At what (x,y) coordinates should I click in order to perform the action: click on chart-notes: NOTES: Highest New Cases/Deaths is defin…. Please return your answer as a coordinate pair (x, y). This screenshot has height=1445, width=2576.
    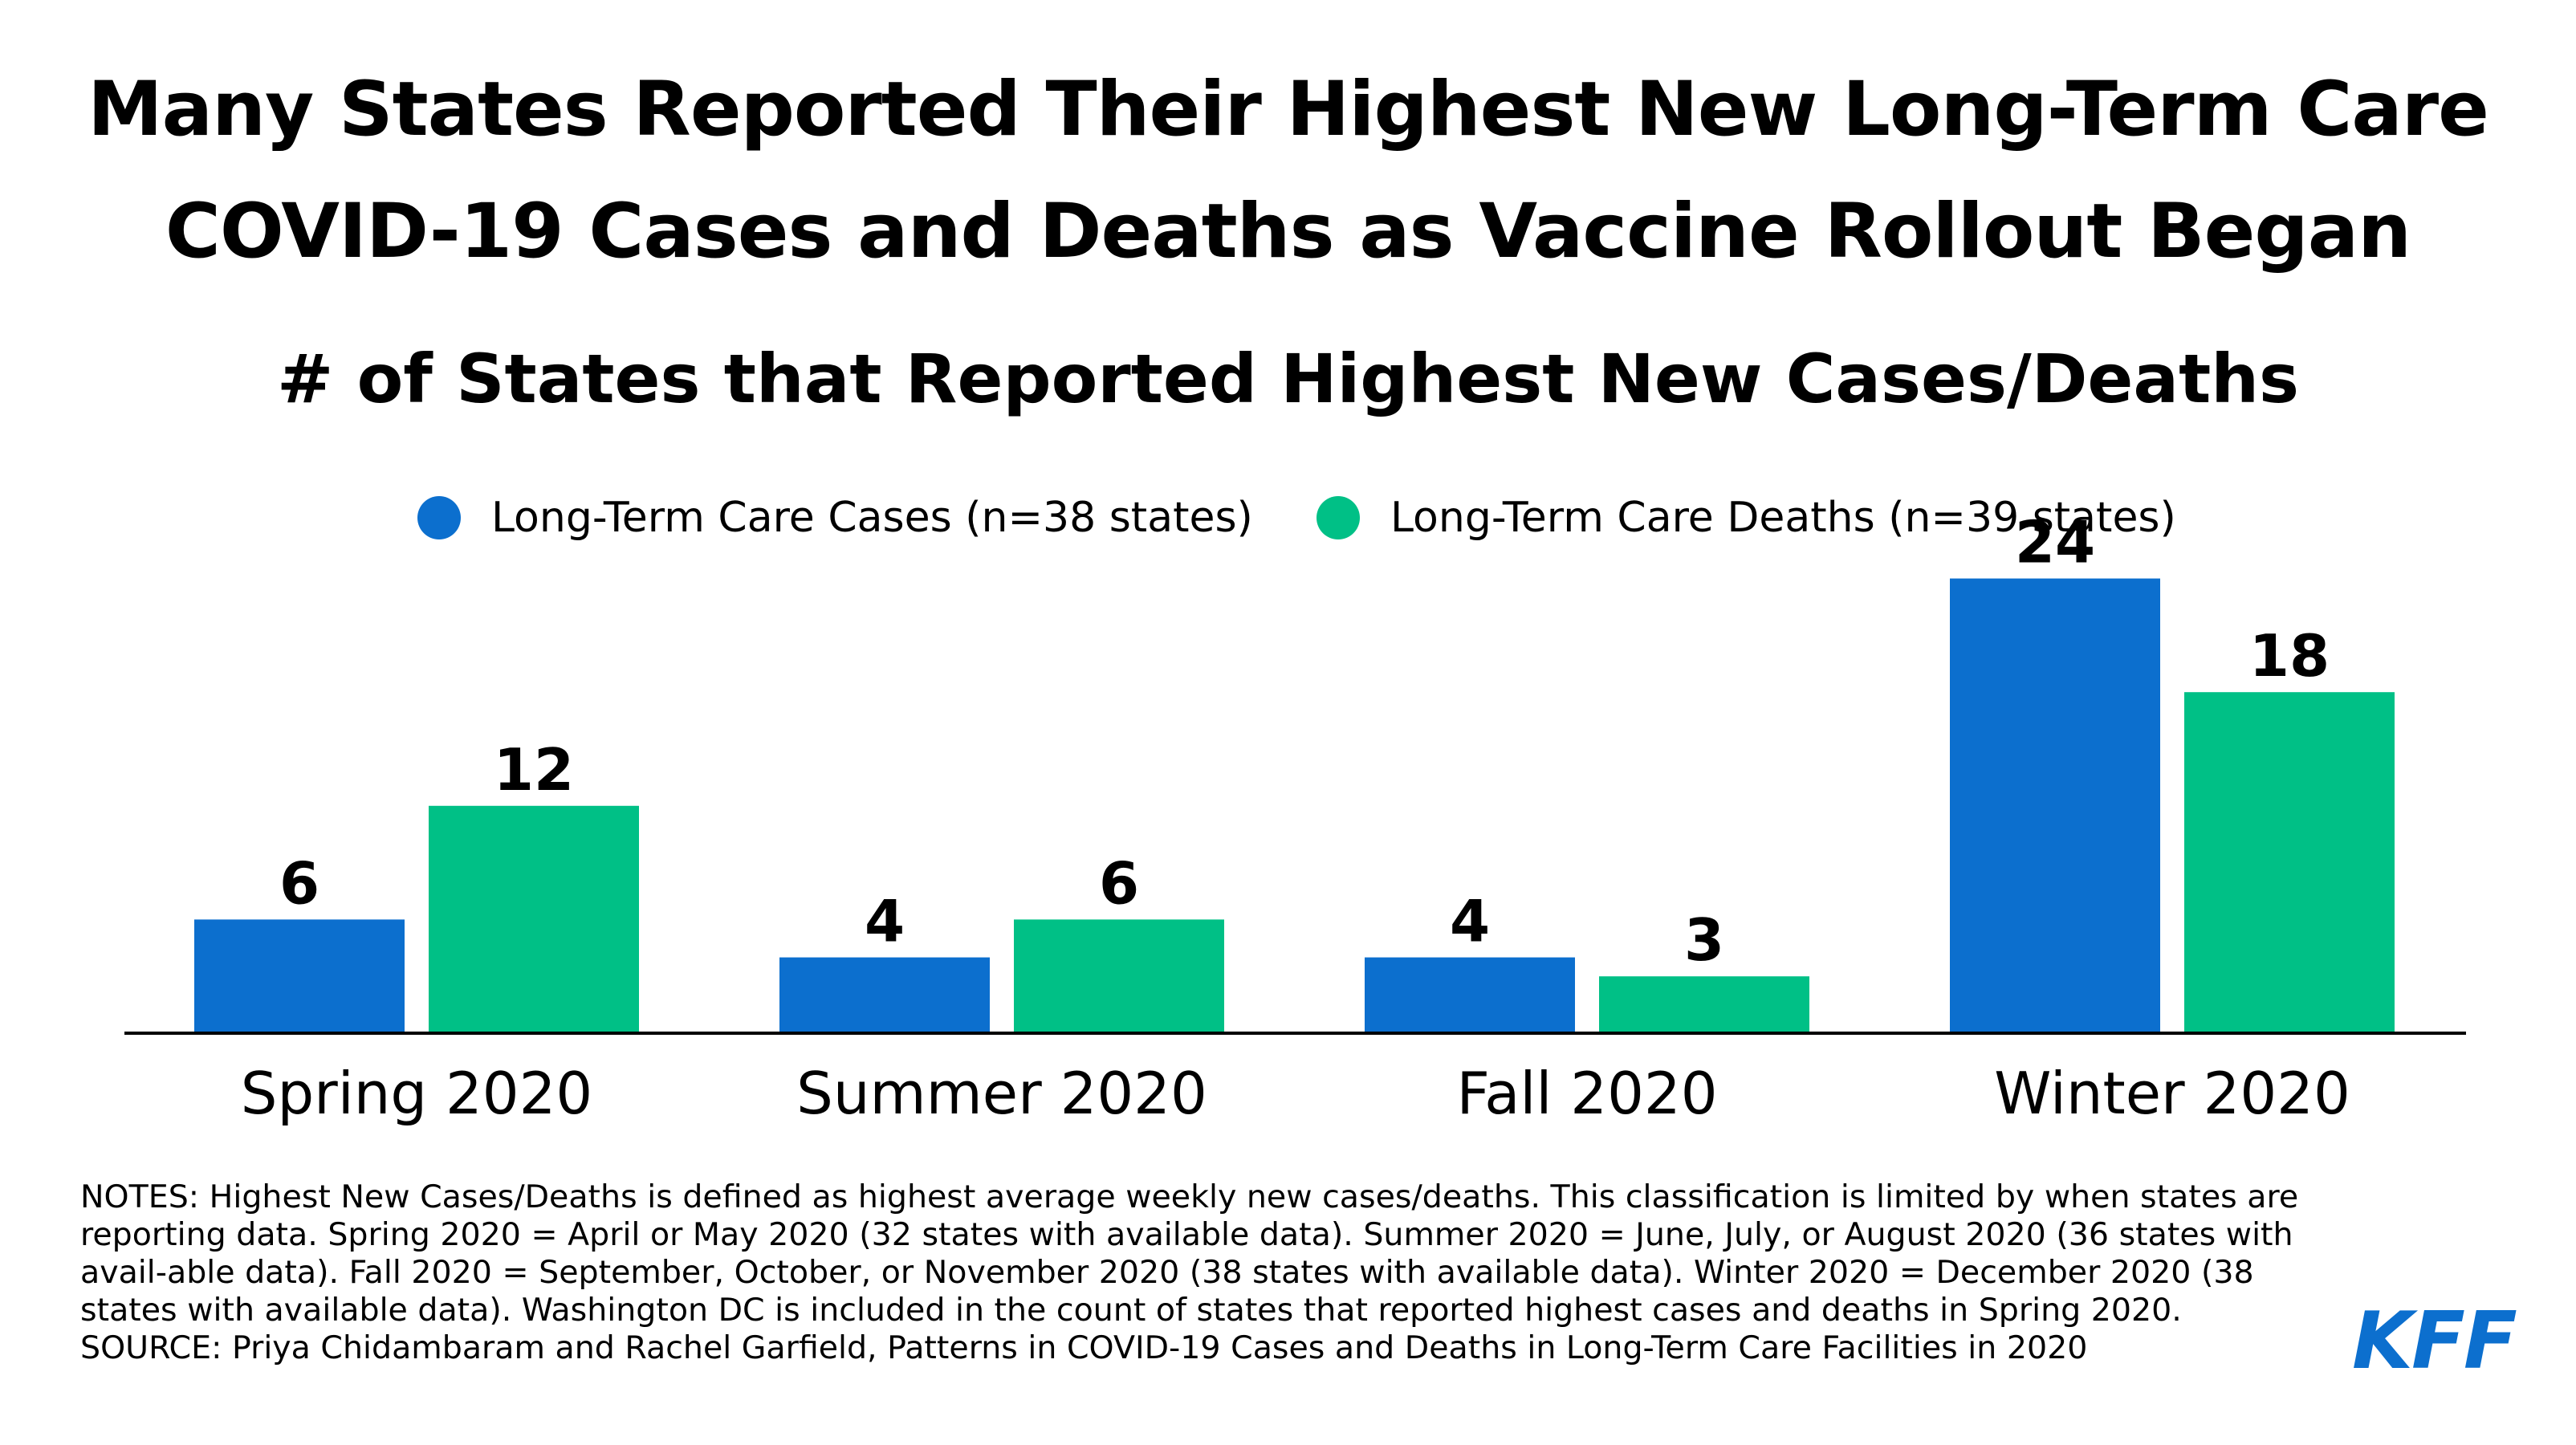
    Looking at the image, I should click on (1204, 1272).